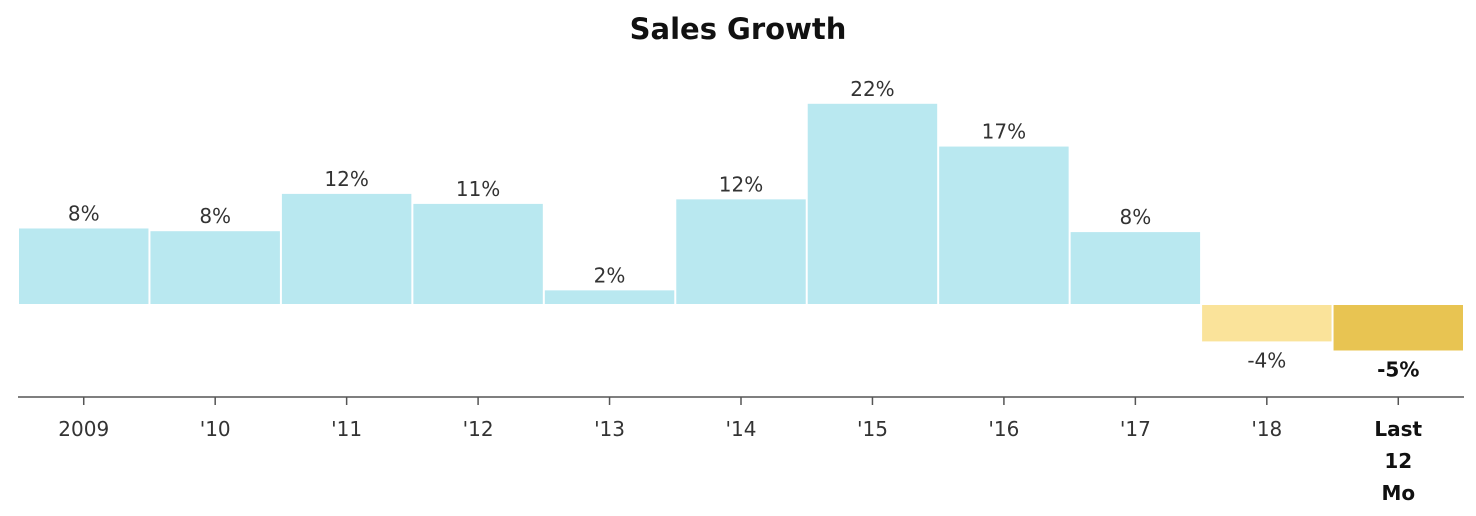 Image resolution: width=1476 pixels, height=516 pixels. Describe the element at coordinates (1398, 370) in the screenshot. I see `value-label-10: -5%` at that location.